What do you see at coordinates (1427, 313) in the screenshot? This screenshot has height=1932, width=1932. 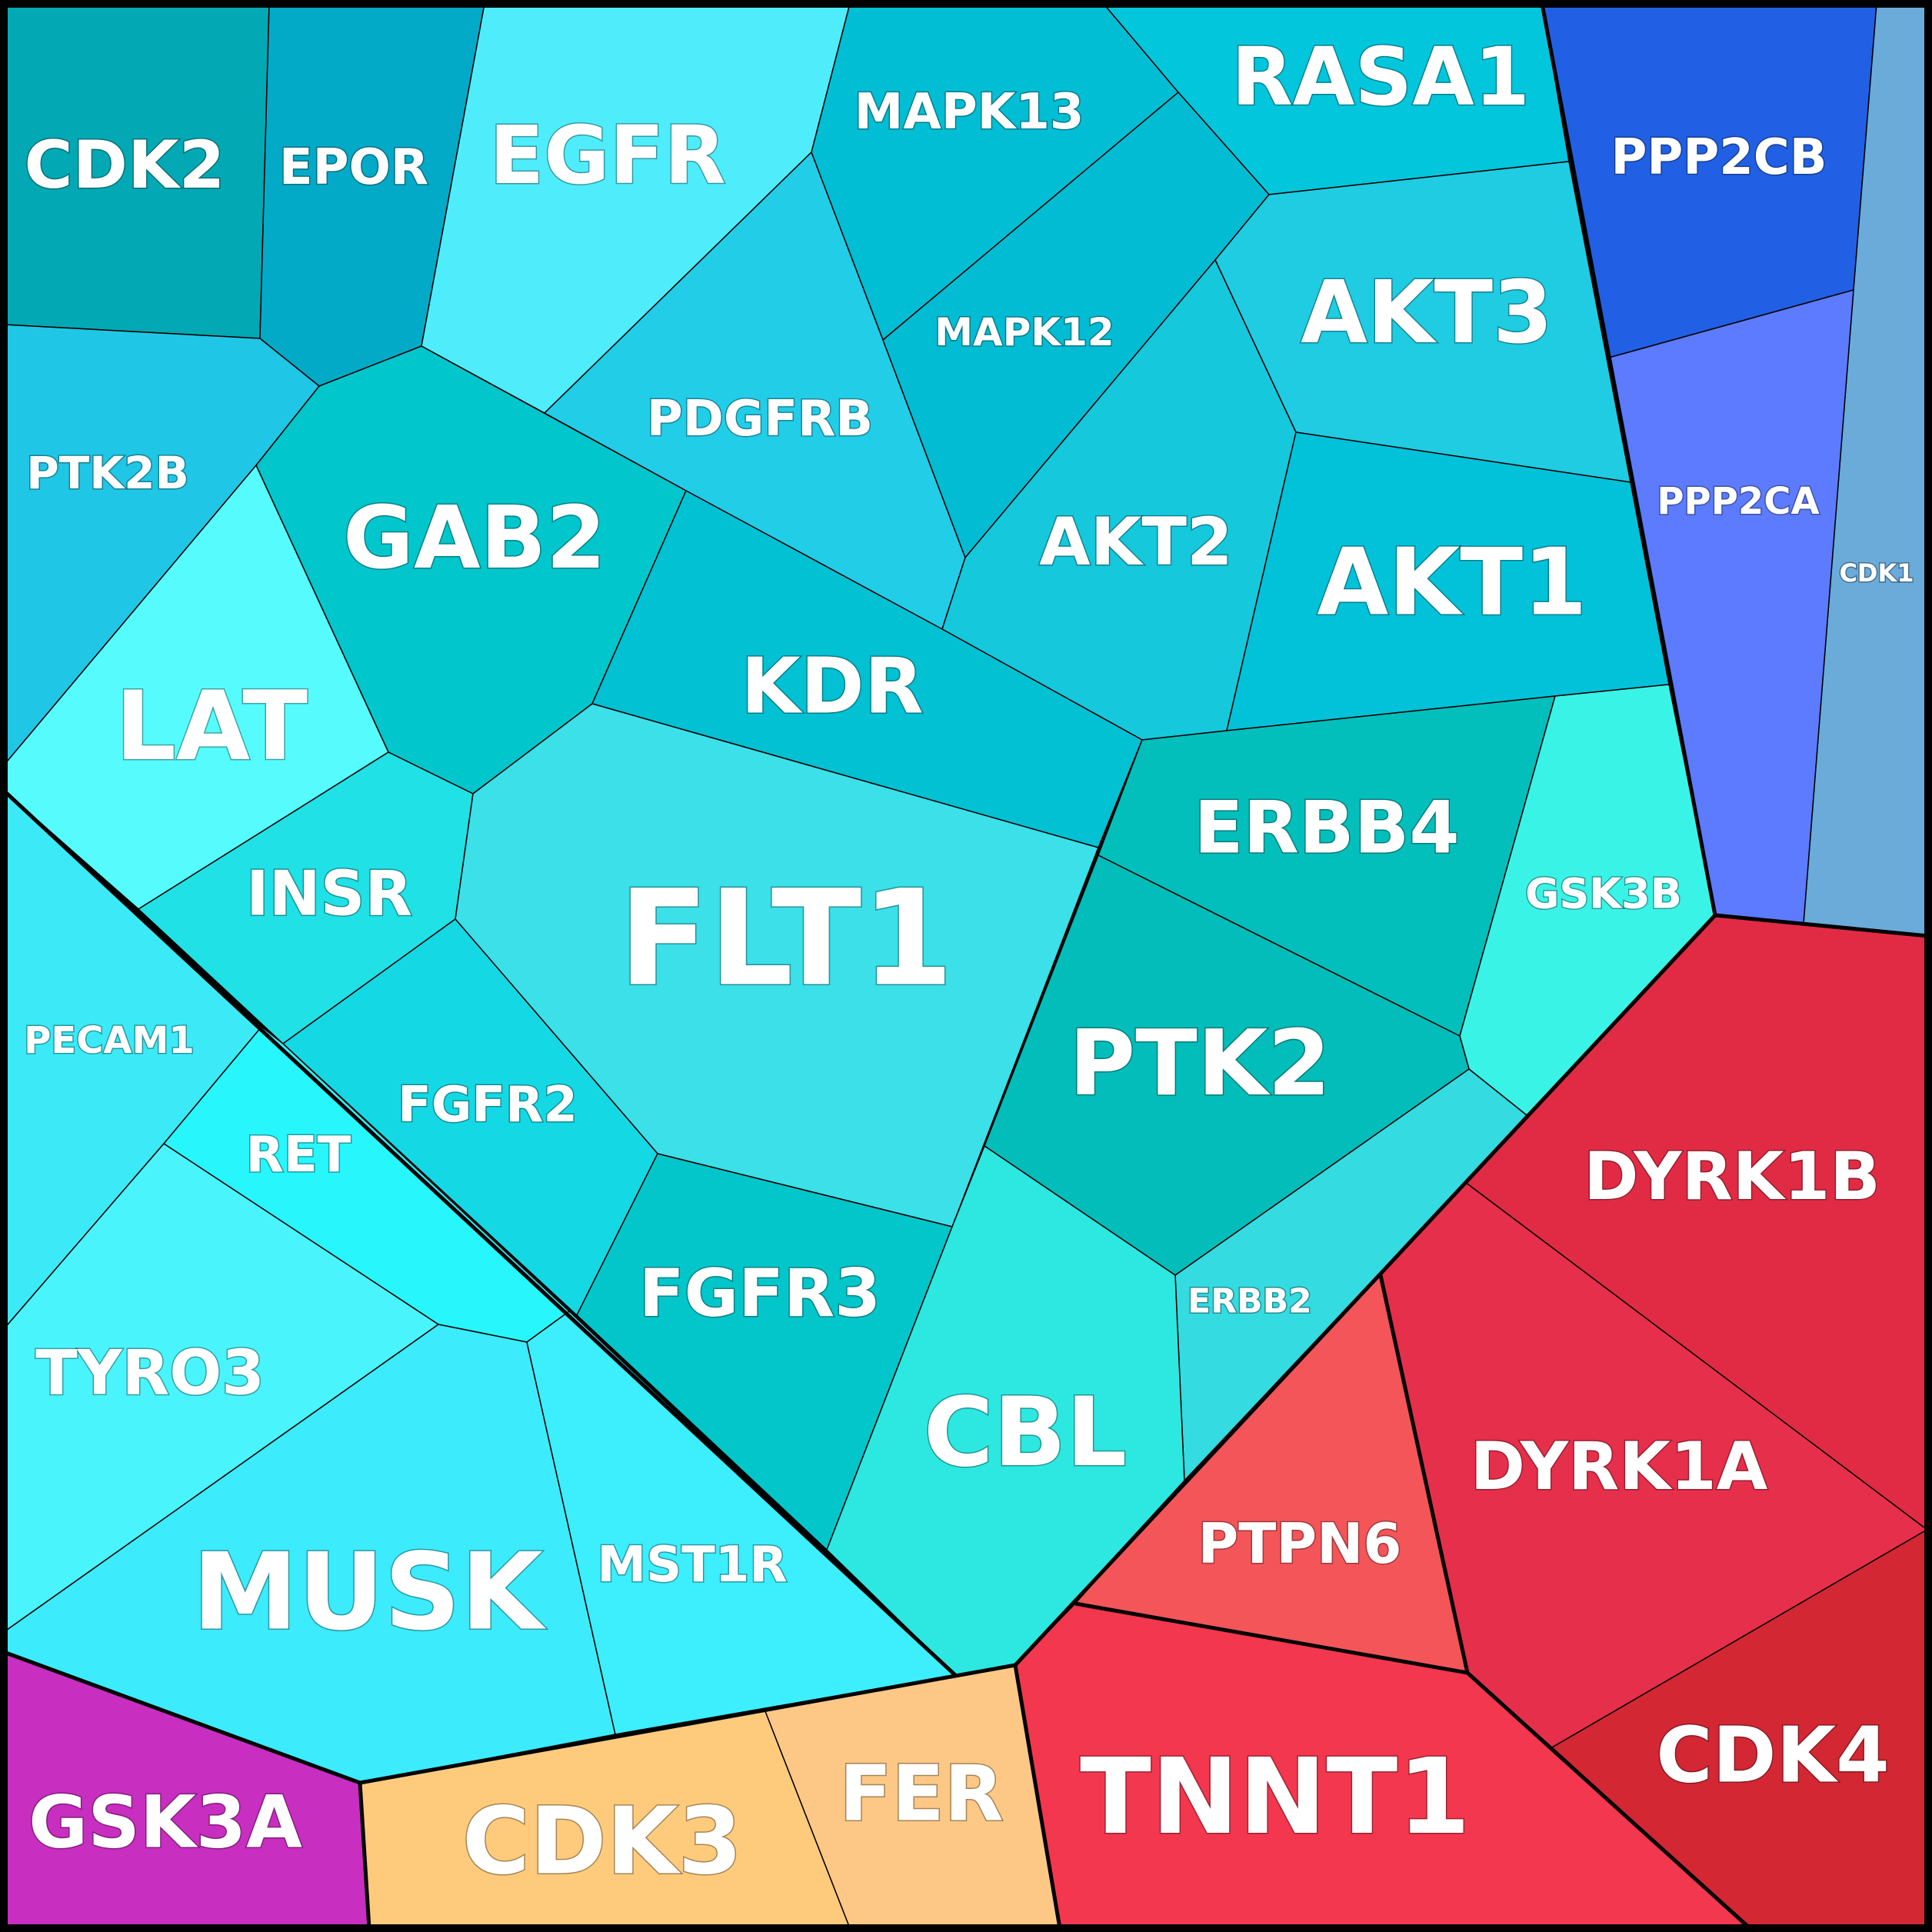 I see `label-akt3: AKT3` at bounding box center [1427, 313].